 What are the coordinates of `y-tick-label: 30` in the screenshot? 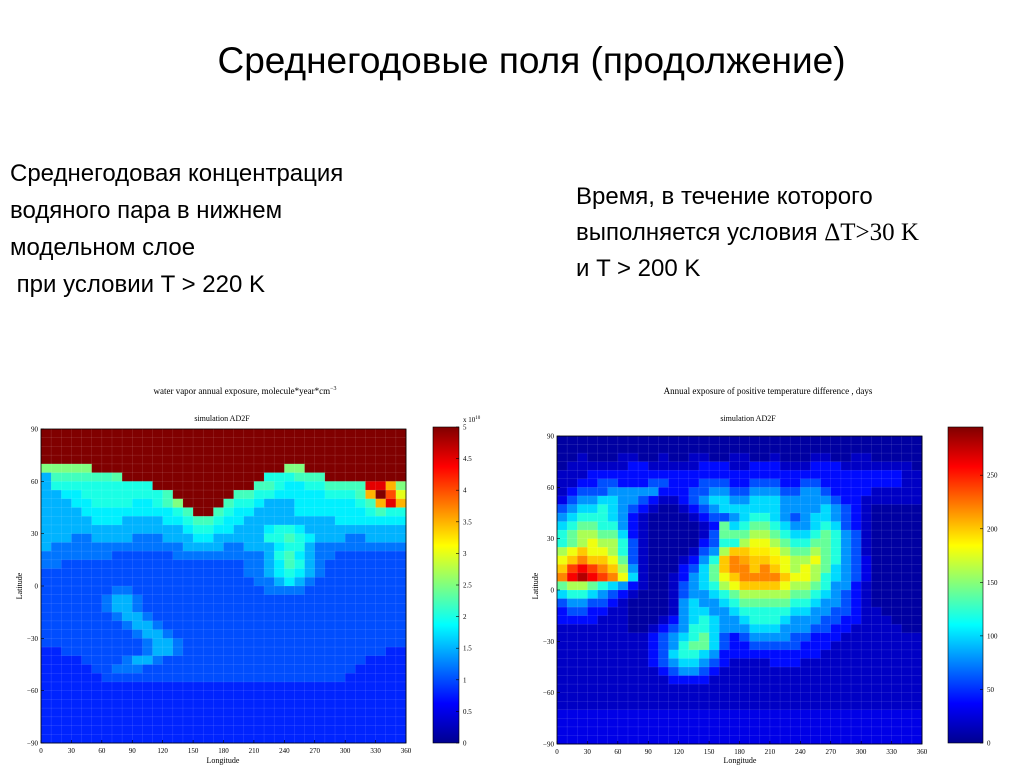 It's located at (551, 539).